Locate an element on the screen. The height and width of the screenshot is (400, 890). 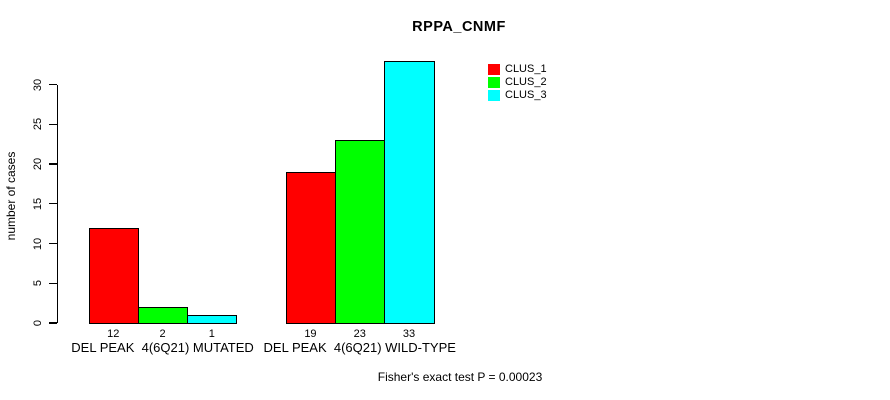
y-axis-tick-label: 15 is located at coordinates (38, 203).